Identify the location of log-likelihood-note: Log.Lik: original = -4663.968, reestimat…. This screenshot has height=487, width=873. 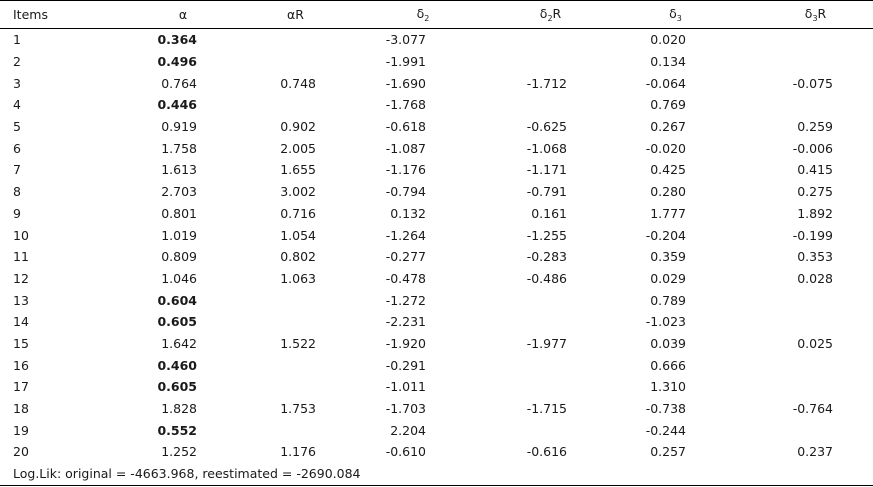
(187, 474).